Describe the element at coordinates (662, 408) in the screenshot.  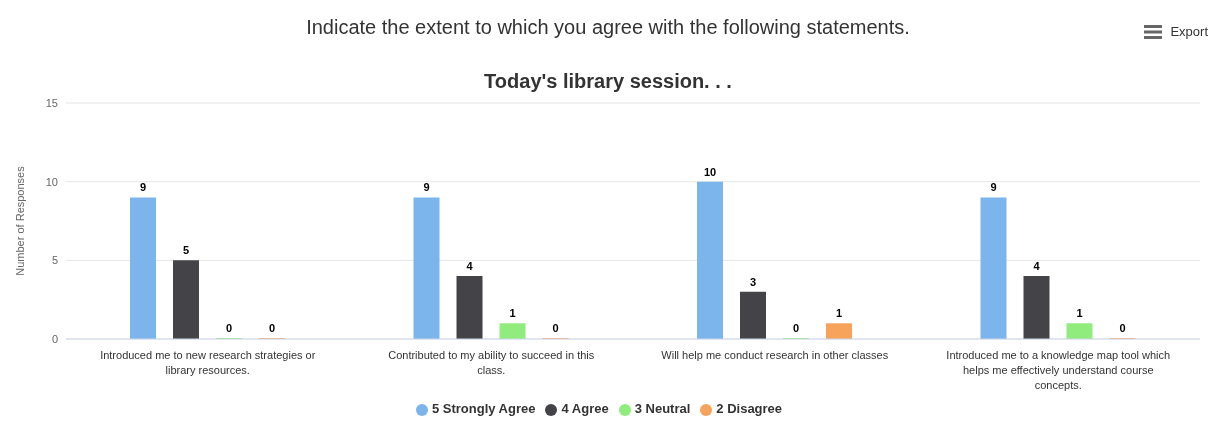
I see `legend-label: 3 Neutral` at that location.